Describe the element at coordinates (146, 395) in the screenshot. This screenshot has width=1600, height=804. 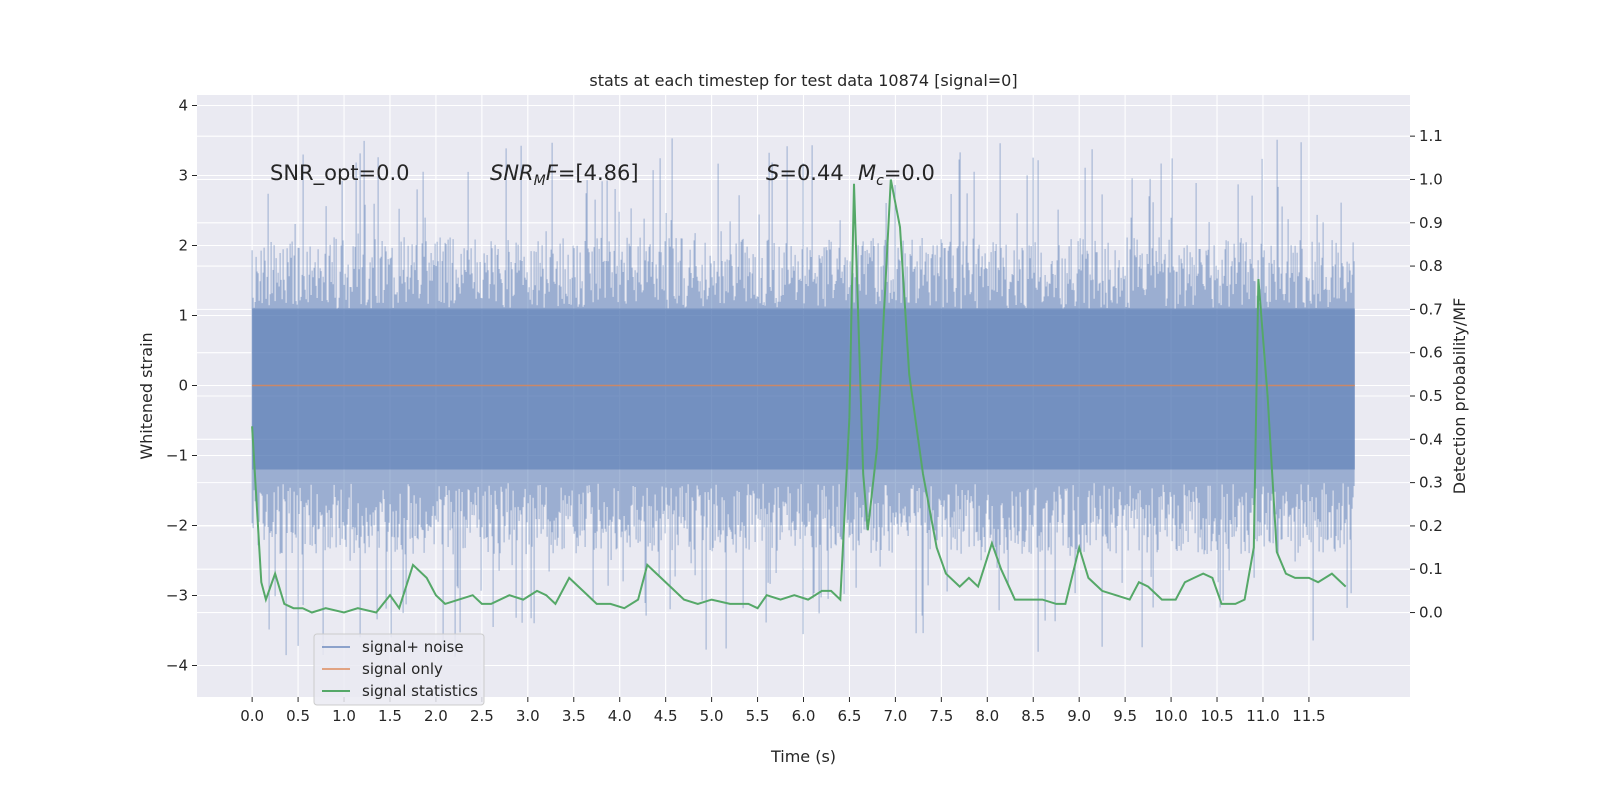
I see `y-left-axis-label: Whitened strain` at that location.